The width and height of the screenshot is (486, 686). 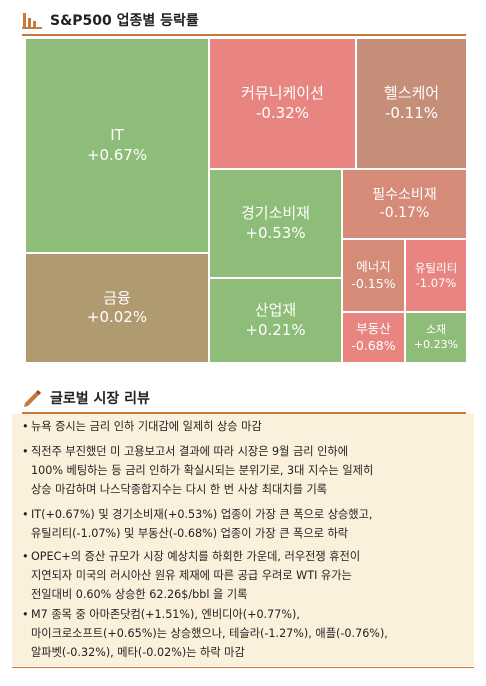 What do you see at coordinates (190, 451) in the screenshot?
I see `bullet-line: 직전주 부진했던 미 고용보고서 결과에 따라 시장은 9월 금리 인하에` at bounding box center [190, 451].